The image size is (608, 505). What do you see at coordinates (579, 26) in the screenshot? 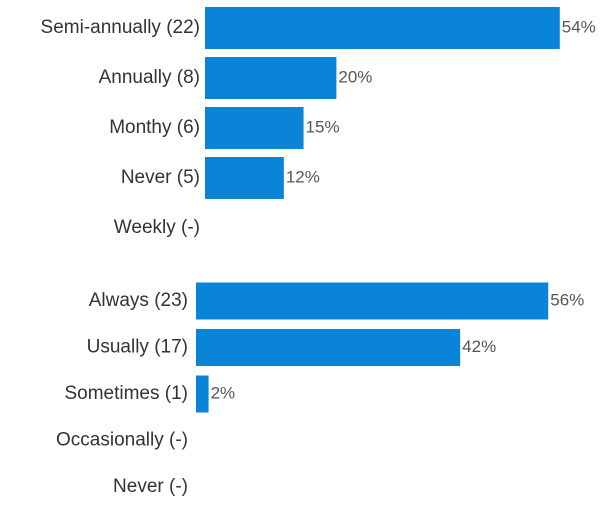
I see `value-label: 54%` at bounding box center [579, 26].